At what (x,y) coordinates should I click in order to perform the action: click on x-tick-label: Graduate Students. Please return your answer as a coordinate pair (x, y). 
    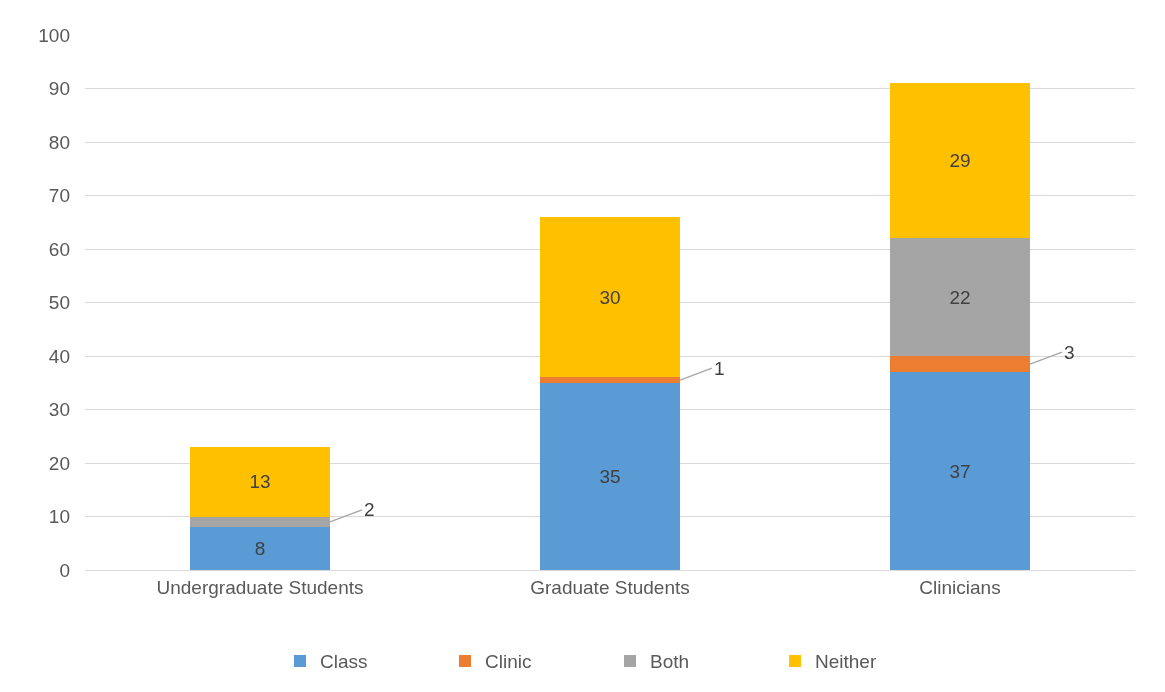
    Looking at the image, I should click on (610, 587).